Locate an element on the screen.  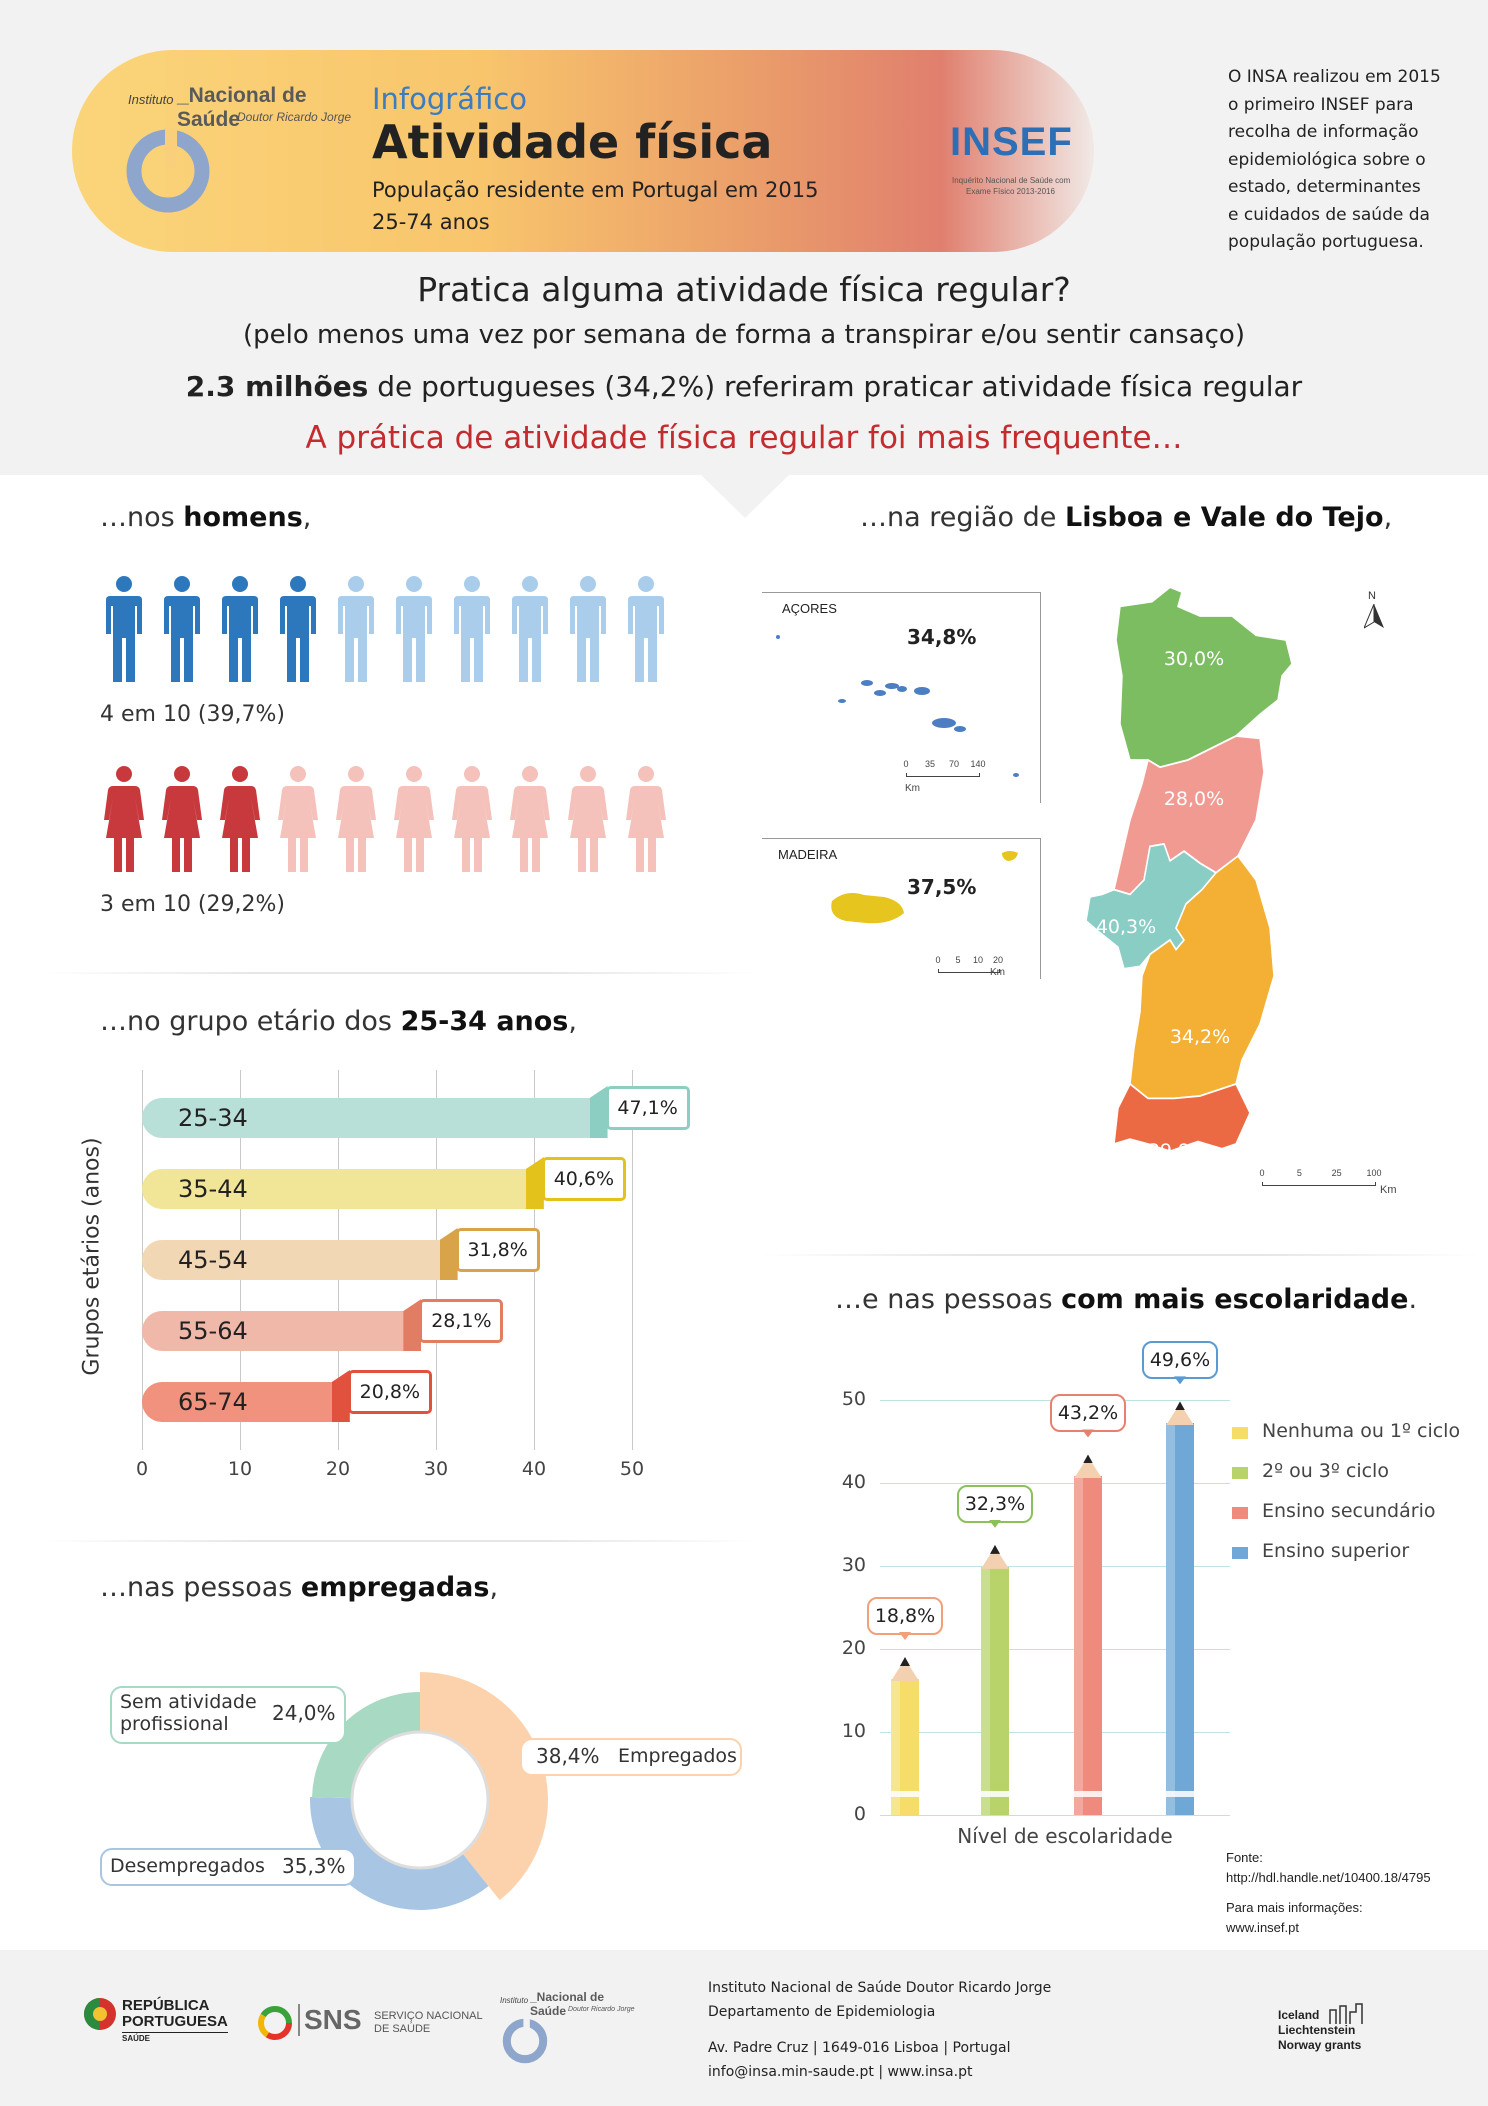
region-title-post: , is located at coordinates (1388, 517).